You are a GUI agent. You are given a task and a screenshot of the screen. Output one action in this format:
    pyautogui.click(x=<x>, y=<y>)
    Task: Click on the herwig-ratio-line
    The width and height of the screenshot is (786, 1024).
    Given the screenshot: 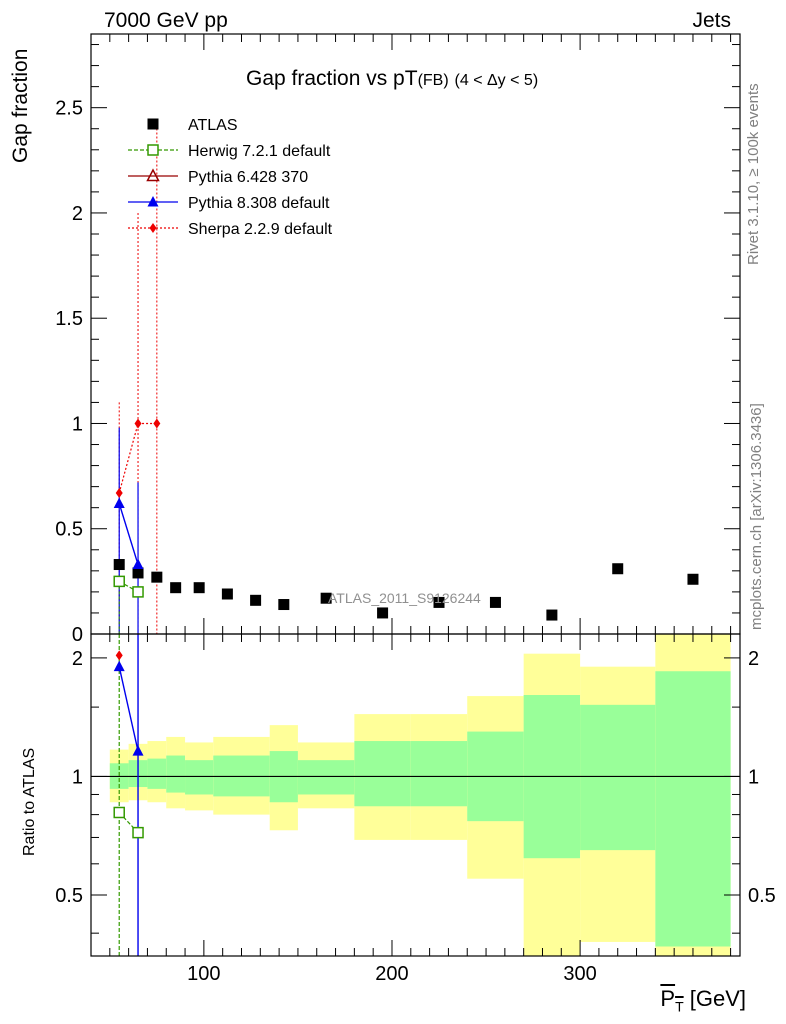 What is the action you would take?
    pyautogui.click(x=128, y=823)
    